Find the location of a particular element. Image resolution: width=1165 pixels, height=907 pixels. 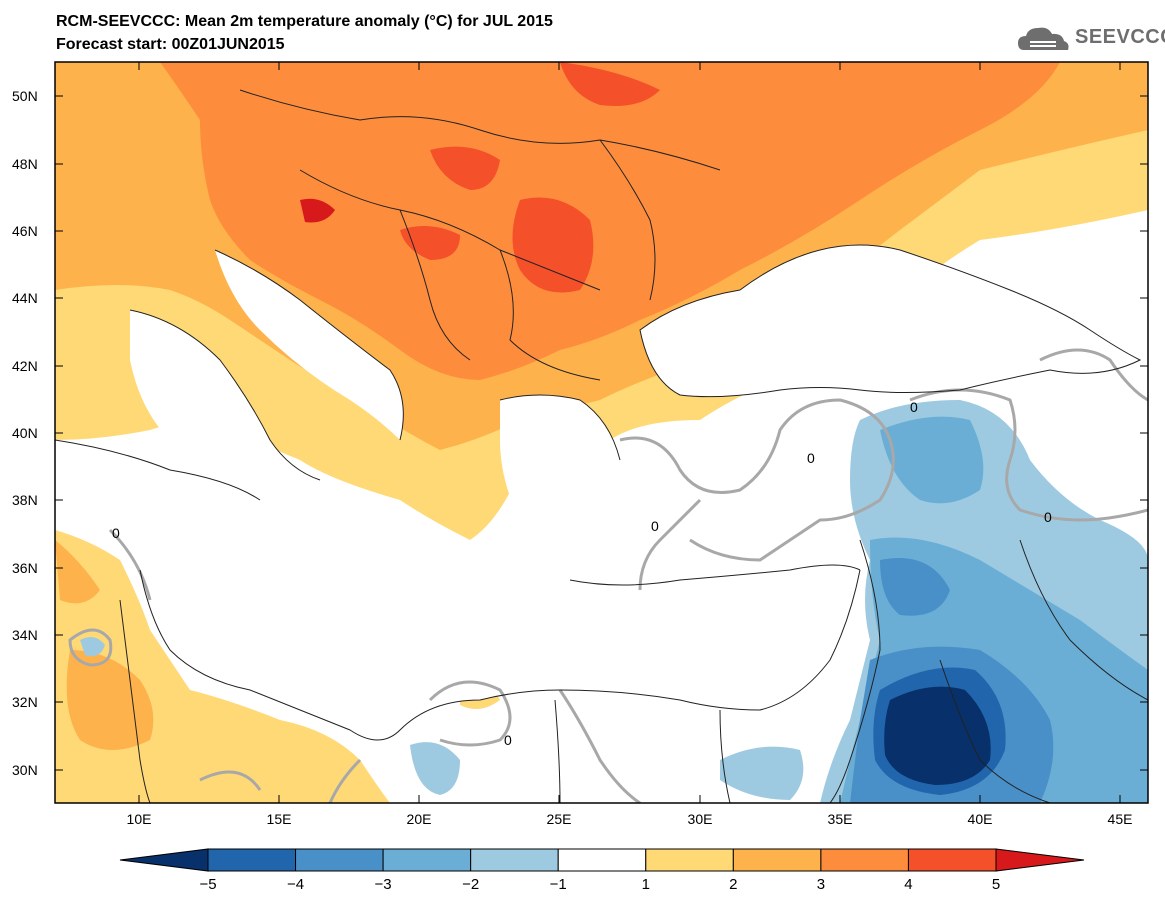

lat-tick-label: 44N is located at coordinates (25, 298).